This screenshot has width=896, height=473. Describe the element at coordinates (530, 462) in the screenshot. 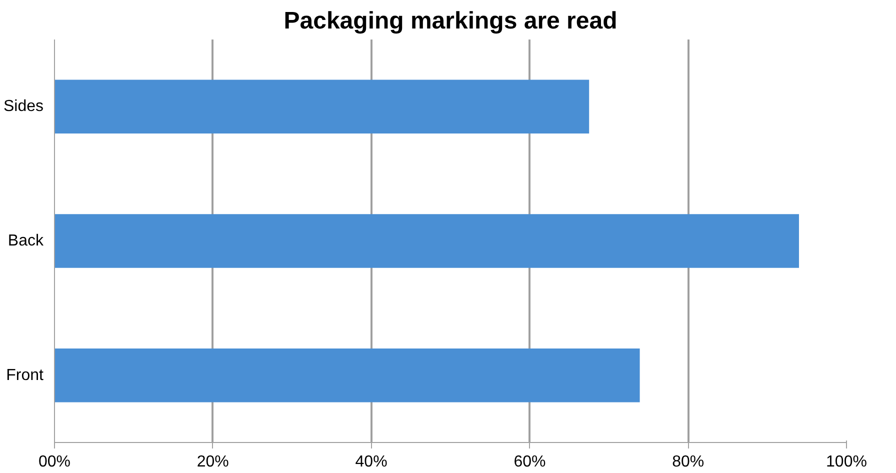

I see `x-tick-label: 60%` at that location.